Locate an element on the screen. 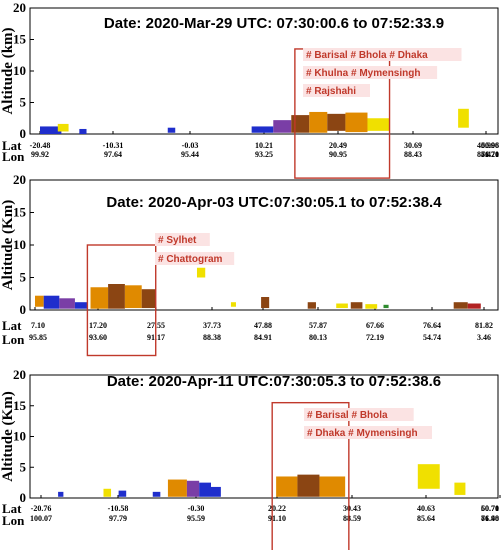 This screenshot has height=550, width=501. lat-tick-label: 40.90 is located at coordinates (486, 145).